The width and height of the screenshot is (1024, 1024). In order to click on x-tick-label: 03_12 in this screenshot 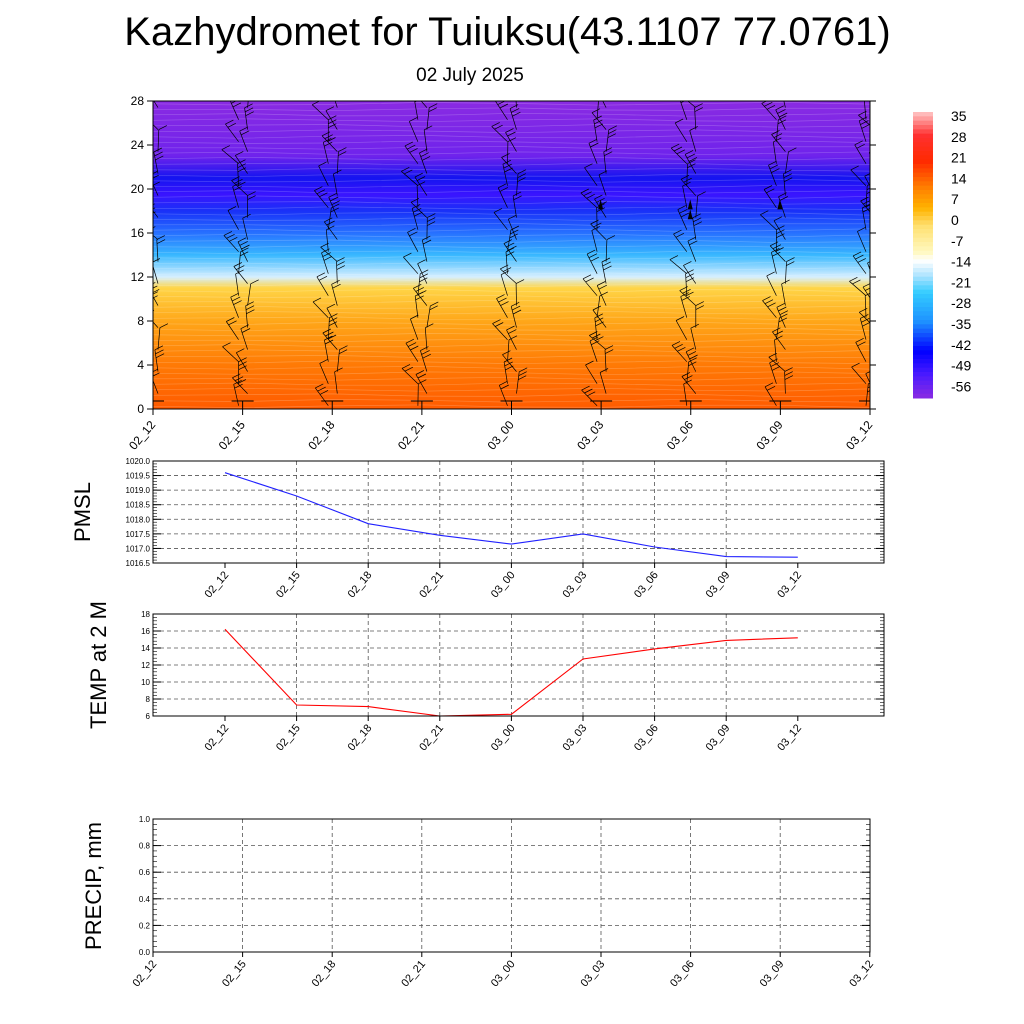, I will do `click(789, 737)`.